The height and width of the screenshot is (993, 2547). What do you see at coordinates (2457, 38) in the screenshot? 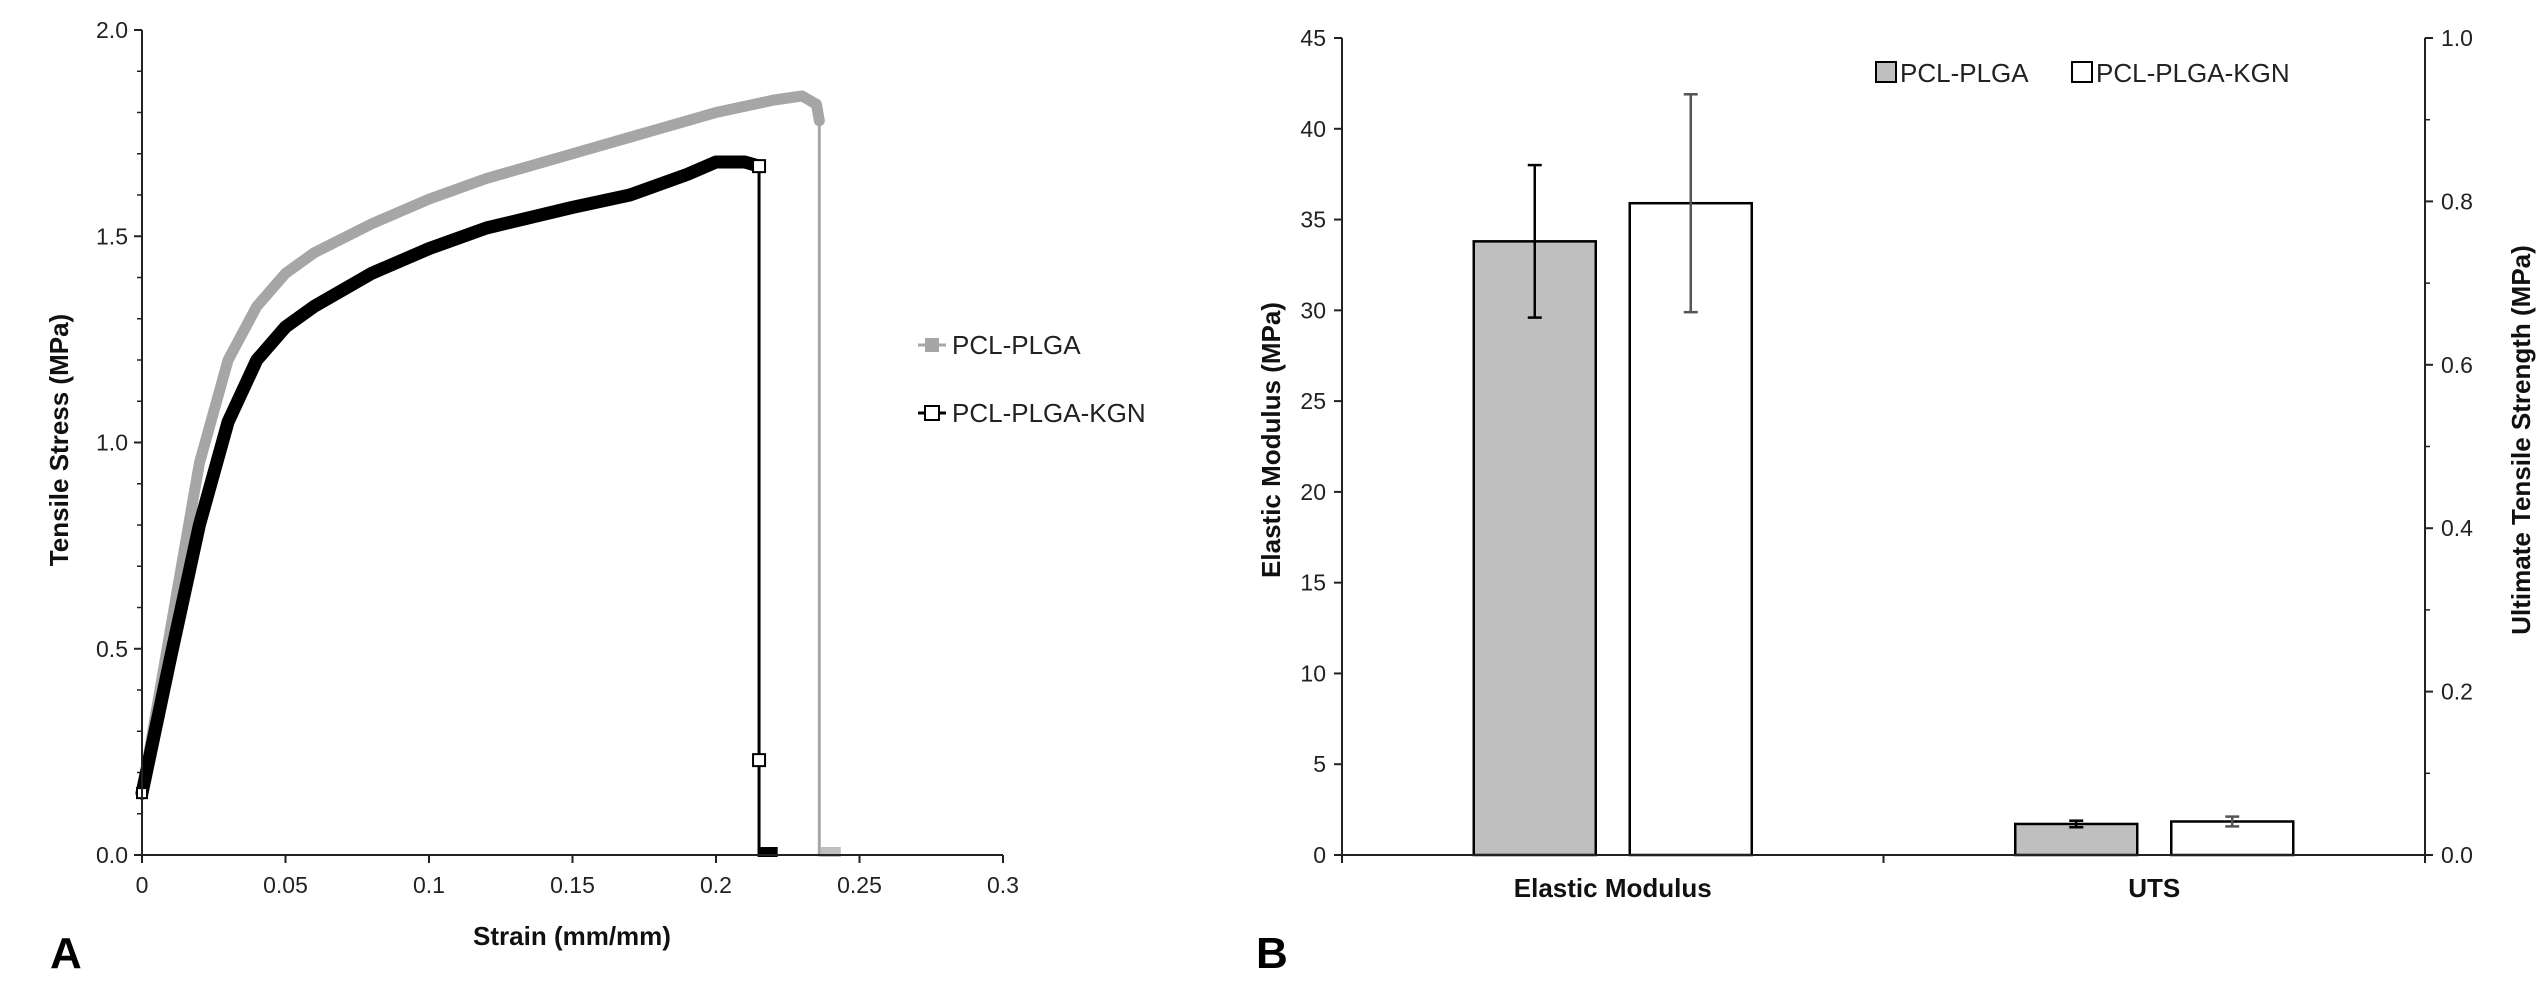
I see `panel-b-y2-tick-label: 1.0` at bounding box center [2457, 38].